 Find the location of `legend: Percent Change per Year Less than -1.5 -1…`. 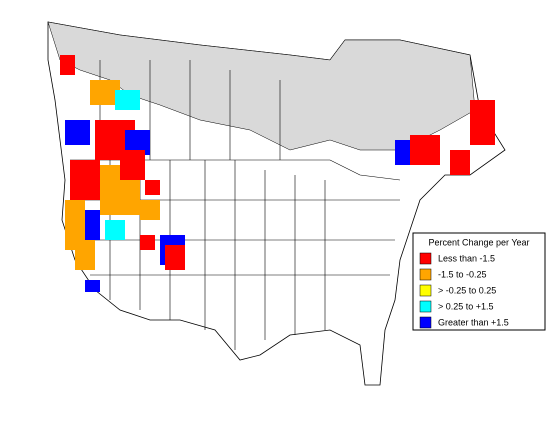

legend: Percent Change per Year Less than -1.5 -1… is located at coordinates (479, 281).